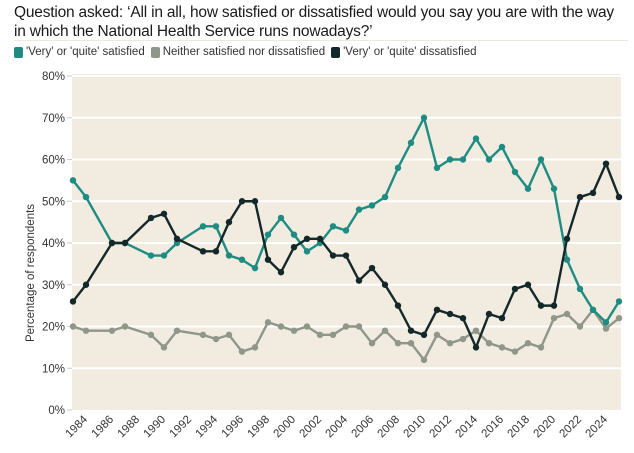 This screenshot has width=634, height=453. I want to click on x-tick-label: 2024, so click(597, 426).